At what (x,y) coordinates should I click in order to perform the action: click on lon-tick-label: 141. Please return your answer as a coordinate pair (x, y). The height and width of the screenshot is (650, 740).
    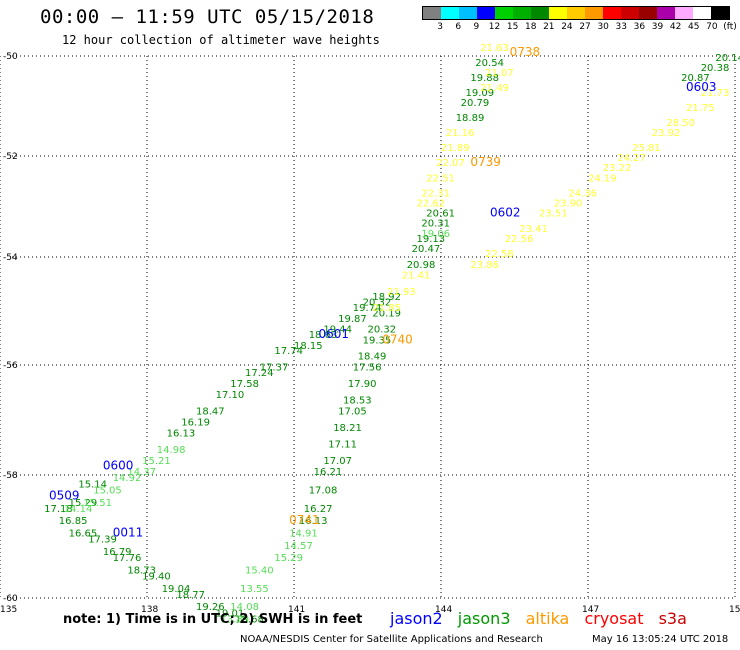
    Looking at the image, I should click on (296, 610).